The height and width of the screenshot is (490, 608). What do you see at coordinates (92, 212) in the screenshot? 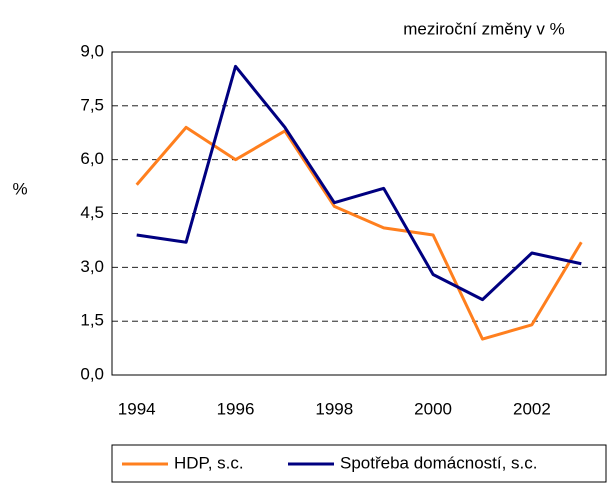
I see `y-tick-label: 4,5` at bounding box center [92, 212].